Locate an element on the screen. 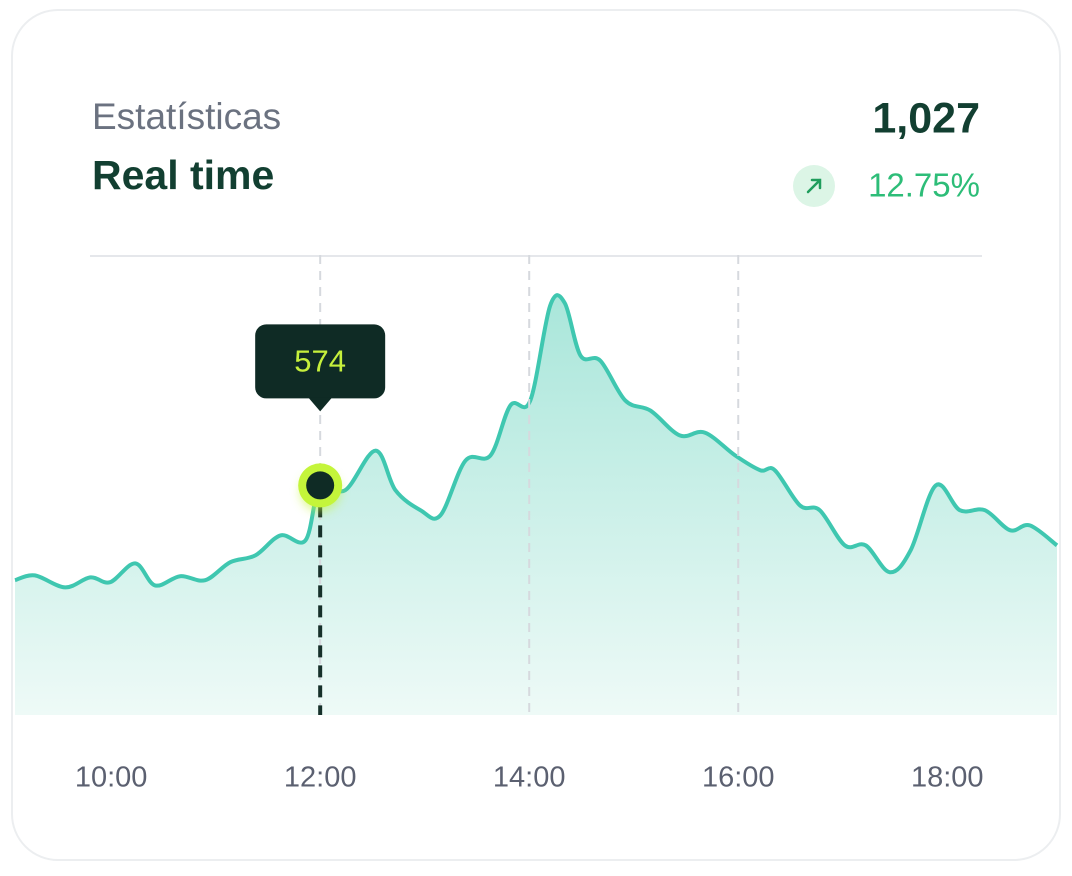 The image size is (1072, 876). tooltip is located at coordinates (320, 361).